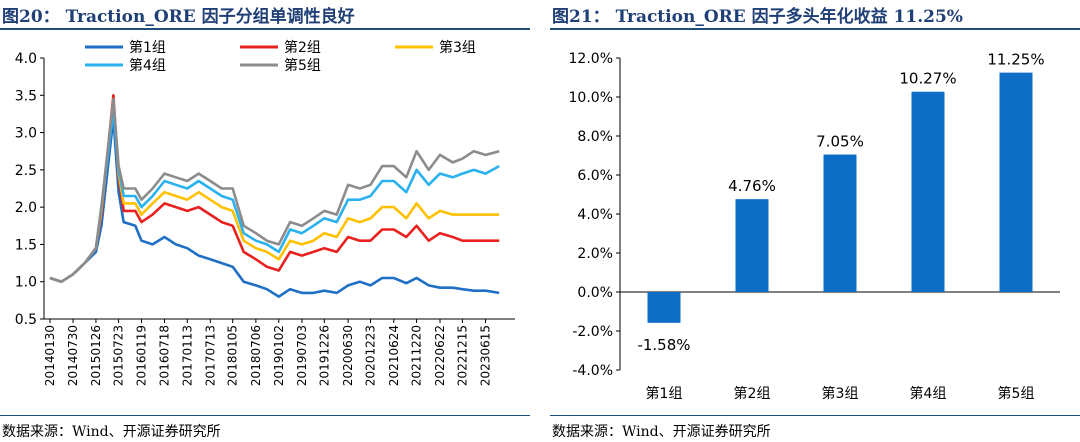 The height and width of the screenshot is (442, 1080). I want to click on legend-label-2: 第2组, so click(302, 47).